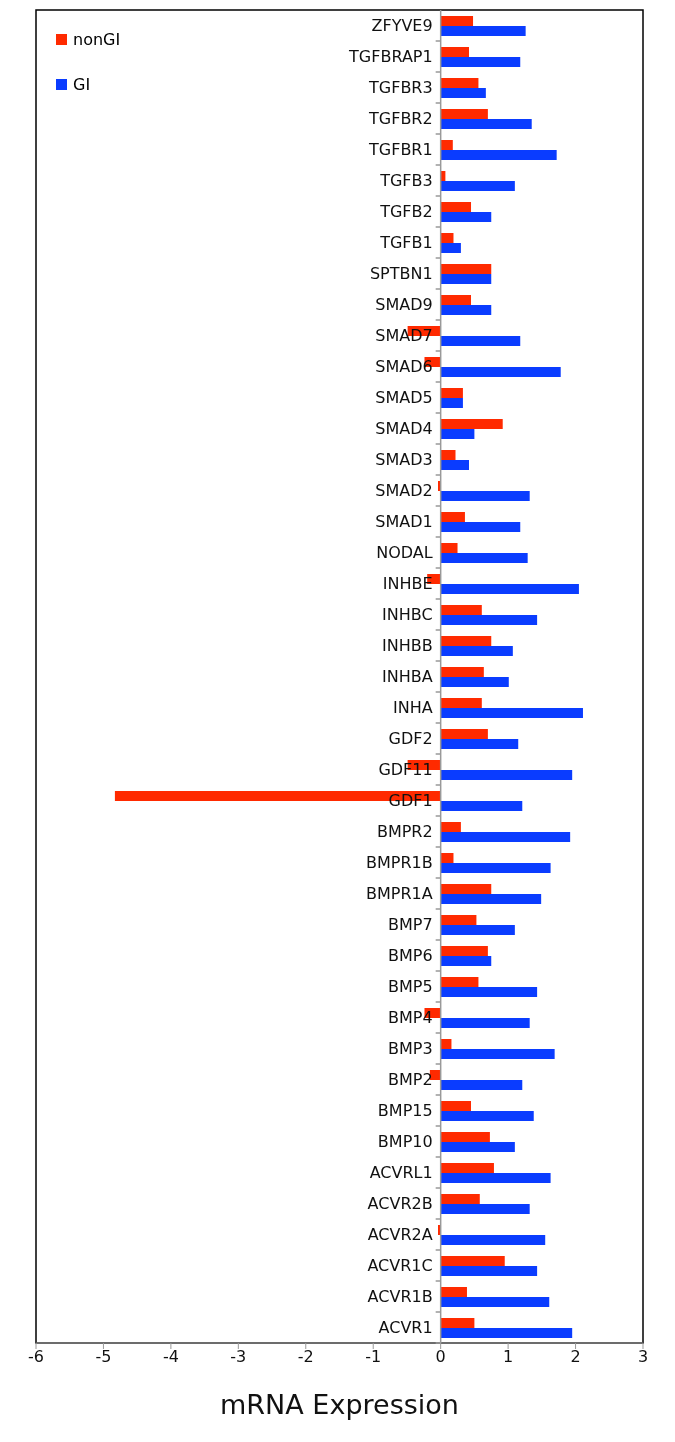 The width and height of the screenshot is (675, 1442). What do you see at coordinates (410, 738) in the screenshot?
I see `y-tick-label: GDF2` at bounding box center [410, 738].